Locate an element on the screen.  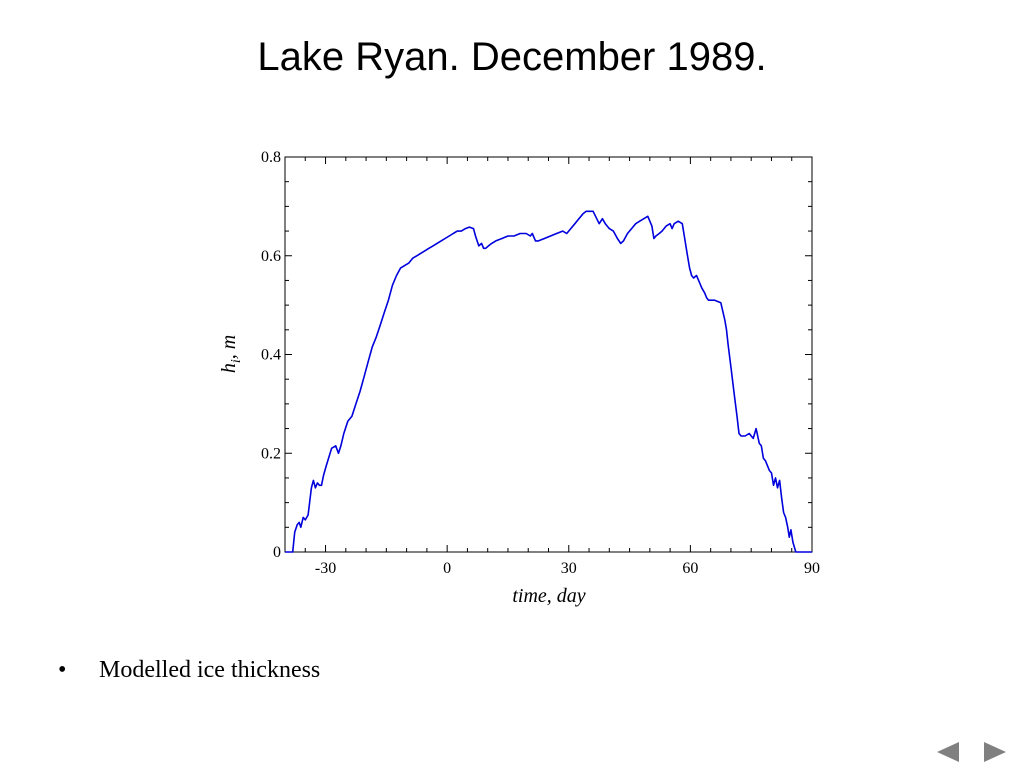
triangle-right-icon is located at coordinates (995, 752).